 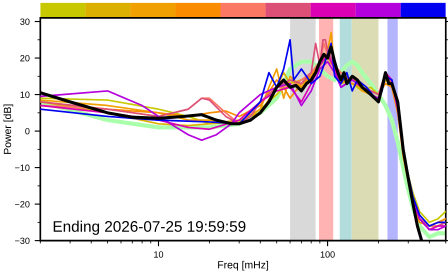 What do you see at coordinates (25, 58) in the screenshot?
I see `y-tick-label: 20` at bounding box center [25, 58].